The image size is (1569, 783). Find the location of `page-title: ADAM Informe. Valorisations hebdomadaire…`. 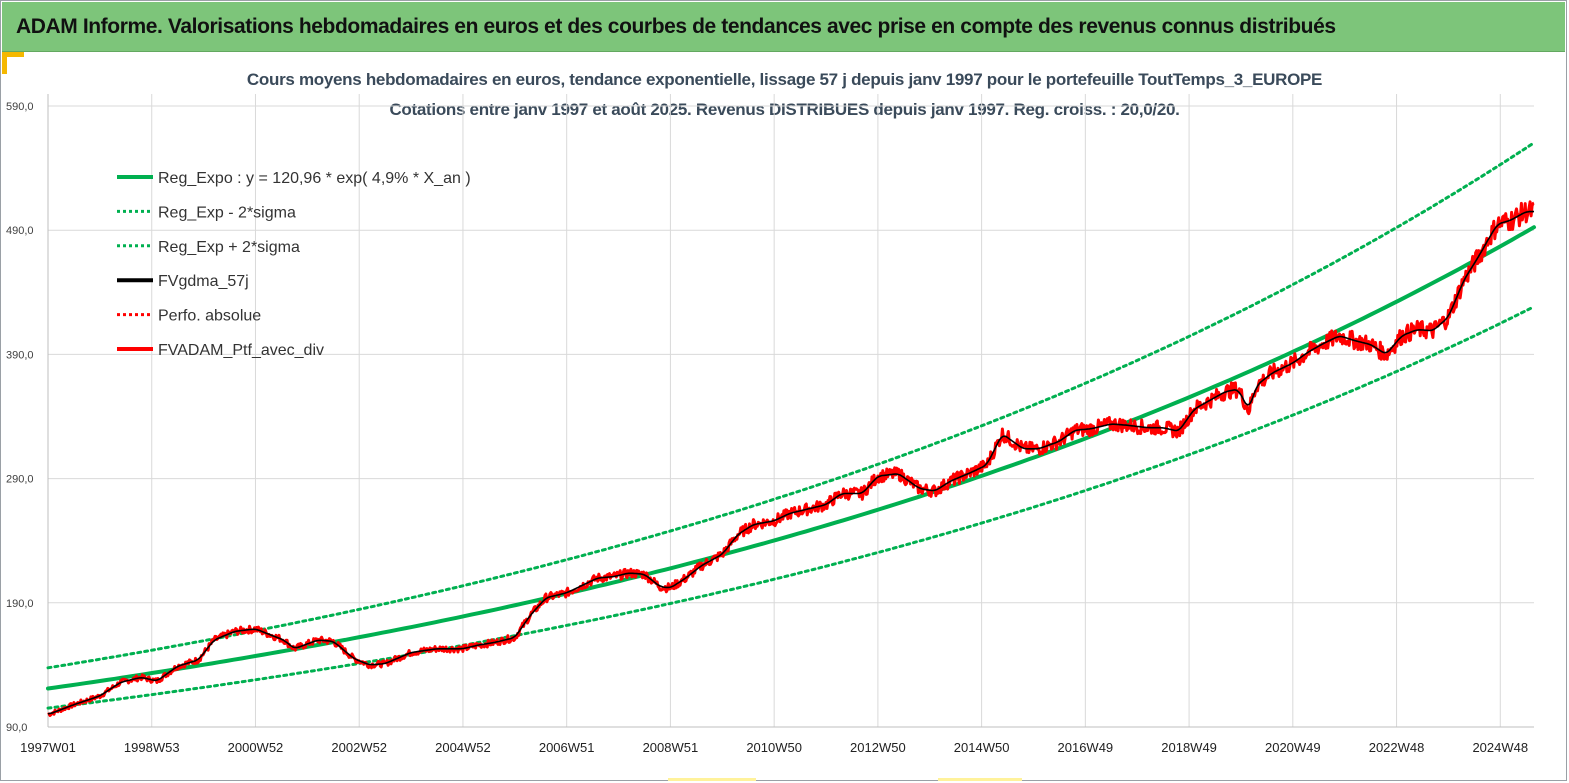

page-title: ADAM Informe. Valorisations hebdomadaire… is located at coordinates (676, 26).